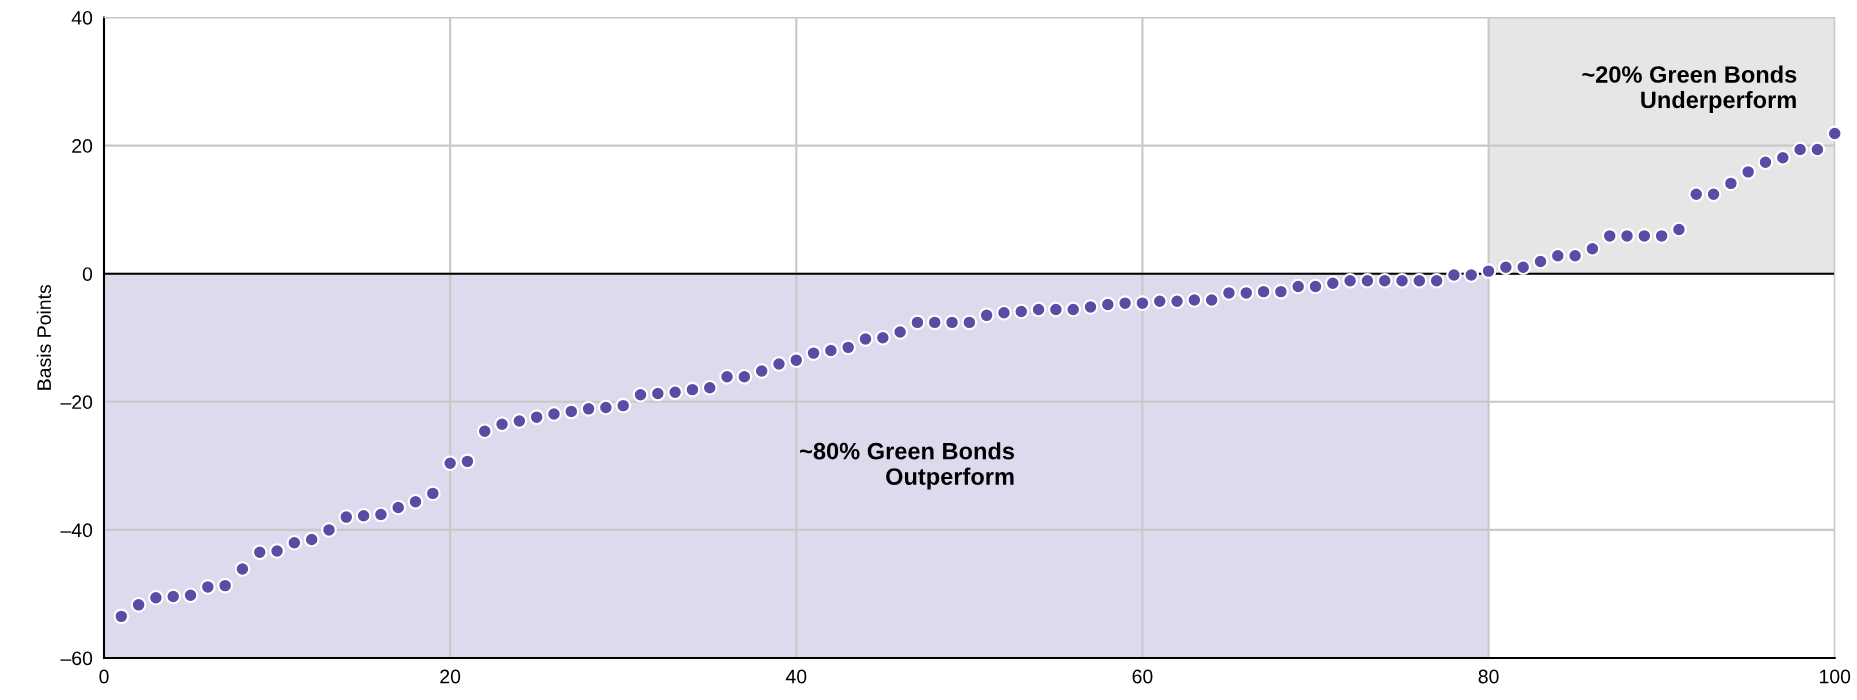 The image size is (1857, 700). Describe the element at coordinates (76, 530) in the screenshot. I see `y-tick-label: –40` at that location.